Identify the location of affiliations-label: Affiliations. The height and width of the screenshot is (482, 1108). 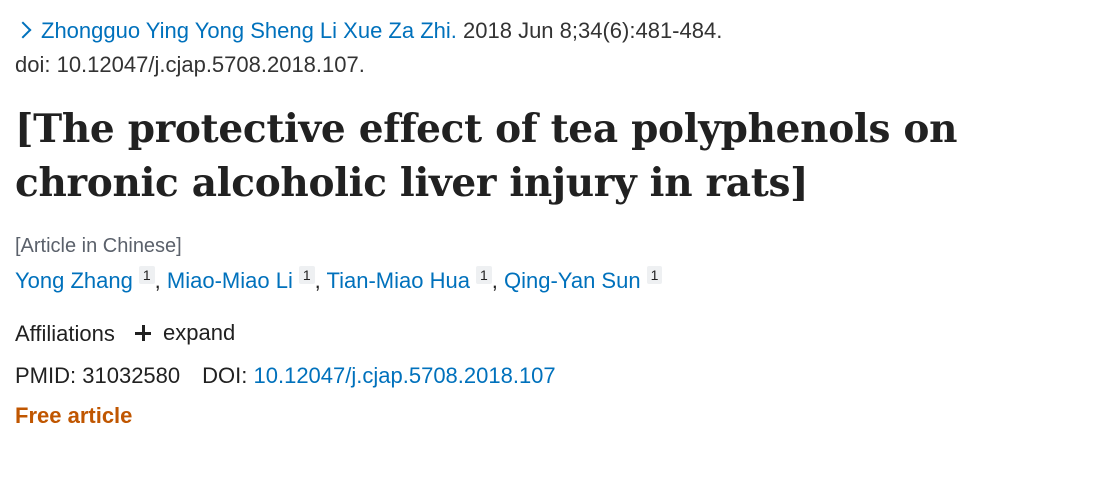
(65, 333).